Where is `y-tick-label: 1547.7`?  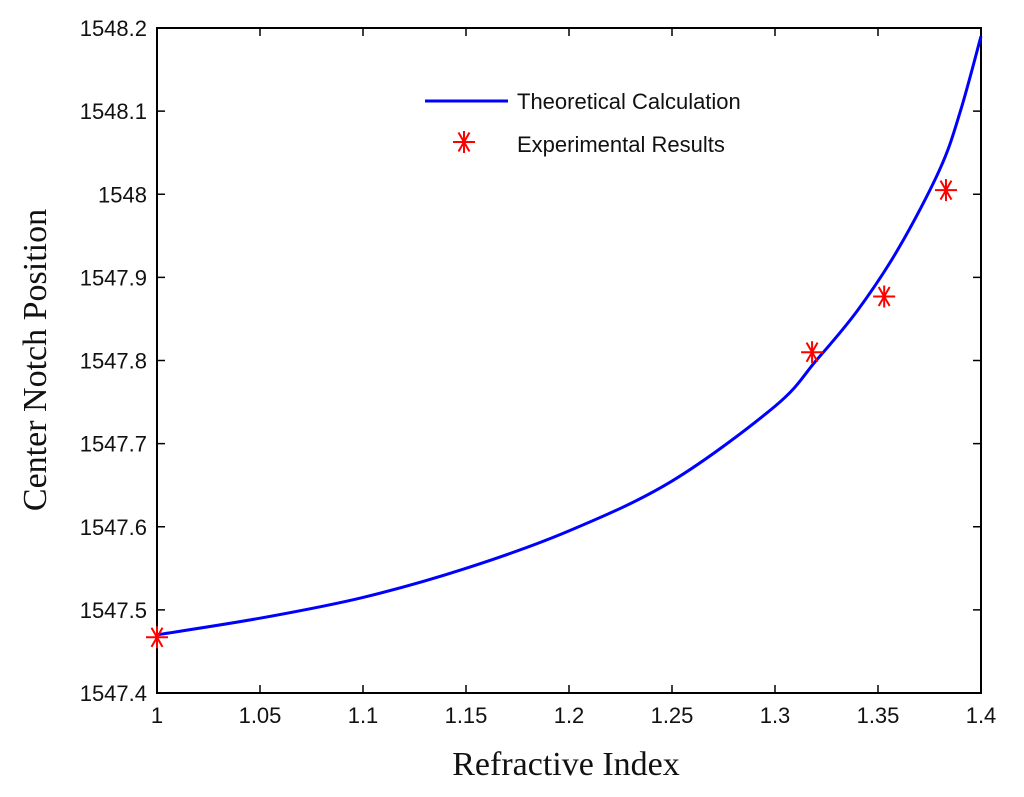 y-tick-label: 1547.7 is located at coordinates (113, 444).